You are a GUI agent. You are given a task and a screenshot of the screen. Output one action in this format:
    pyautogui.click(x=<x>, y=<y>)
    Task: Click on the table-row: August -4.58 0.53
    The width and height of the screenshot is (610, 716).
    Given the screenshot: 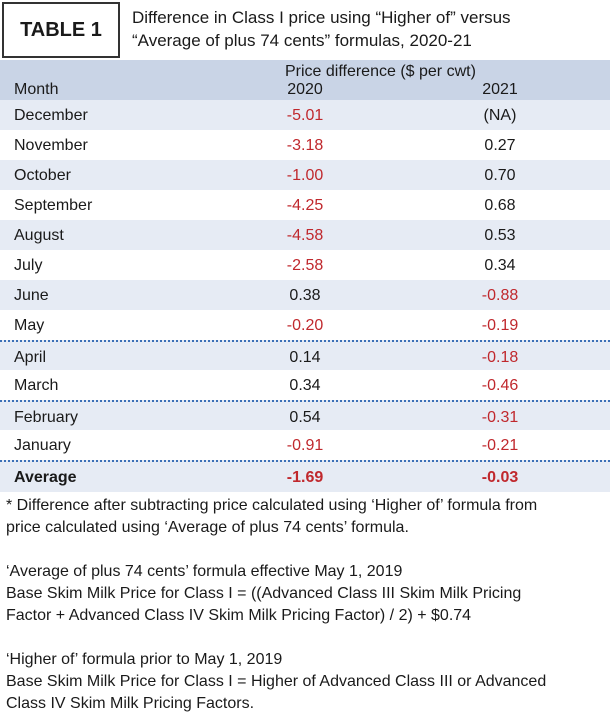 What is the action you would take?
    pyautogui.click(x=305, y=235)
    